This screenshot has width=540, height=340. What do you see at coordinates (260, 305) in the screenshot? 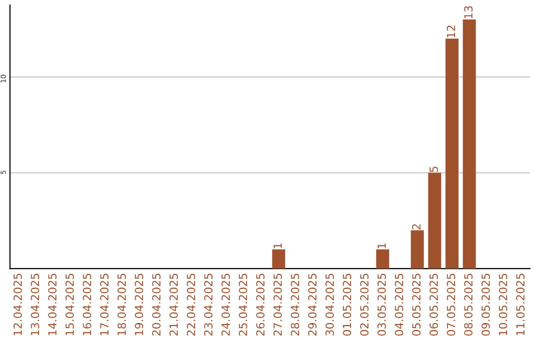
I see `x-tick-label: 26.04.2025` at bounding box center [260, 305].